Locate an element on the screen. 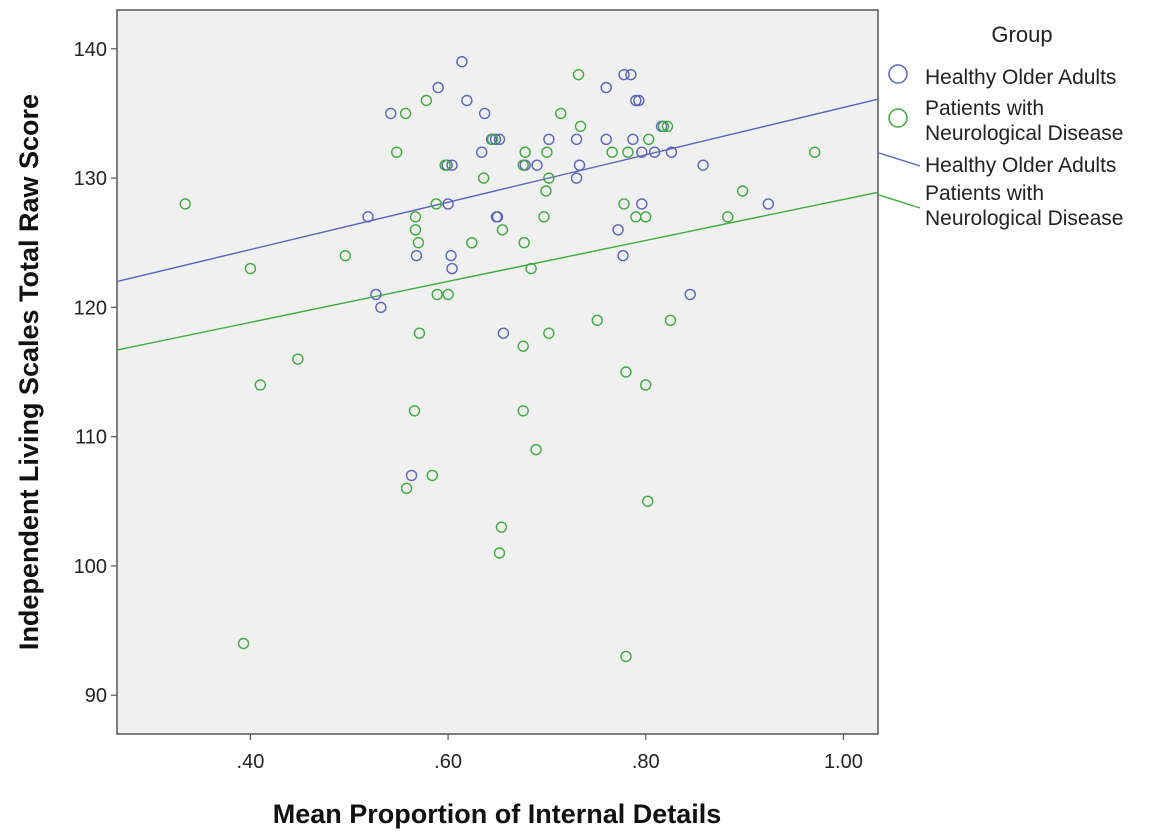 This screenshot has height=835, width=1164. y-tick-label: 100 is located at coordinates (90, 567).